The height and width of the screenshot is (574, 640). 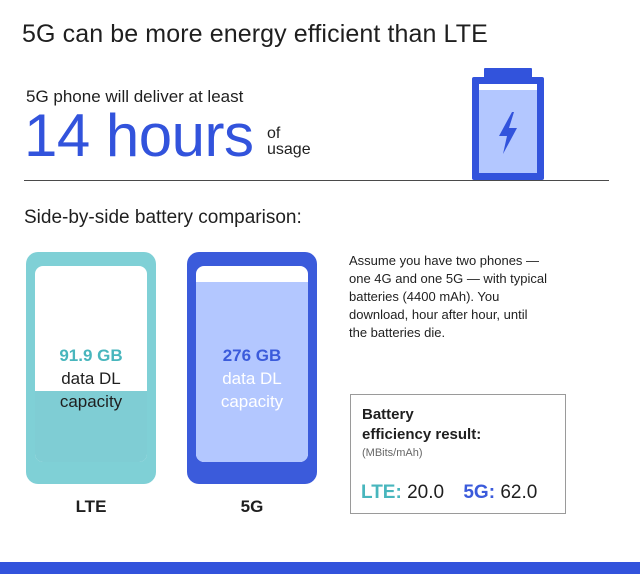 I want to click on g5-capacity-line1: data DL, so click(x=252, y=378).